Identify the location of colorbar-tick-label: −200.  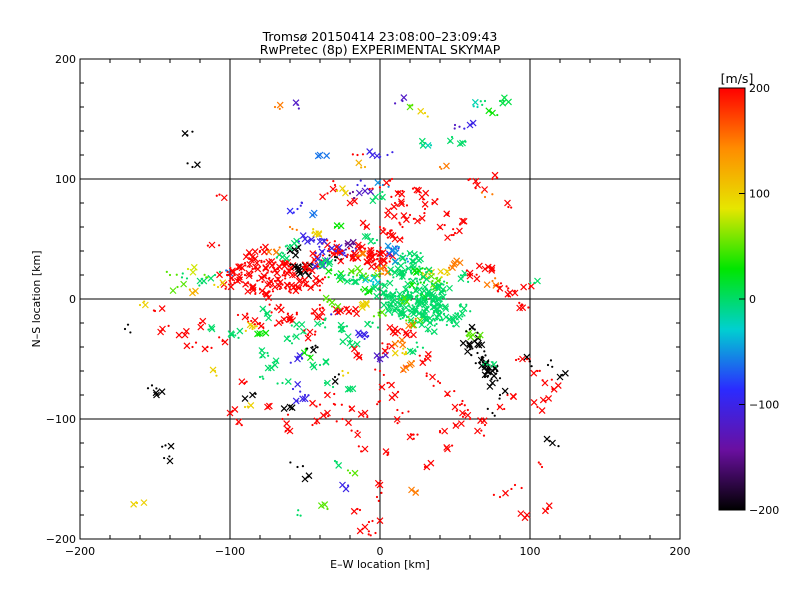
(764, 510).